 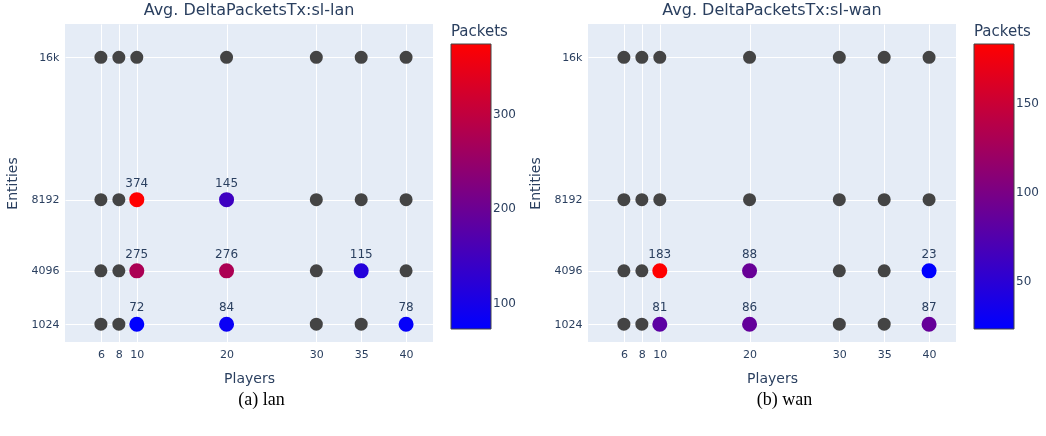 What do you see at coordinates (504, 208) in the screenshot?
I see `color-bar-label: 200` at bounding box center [504, 208].